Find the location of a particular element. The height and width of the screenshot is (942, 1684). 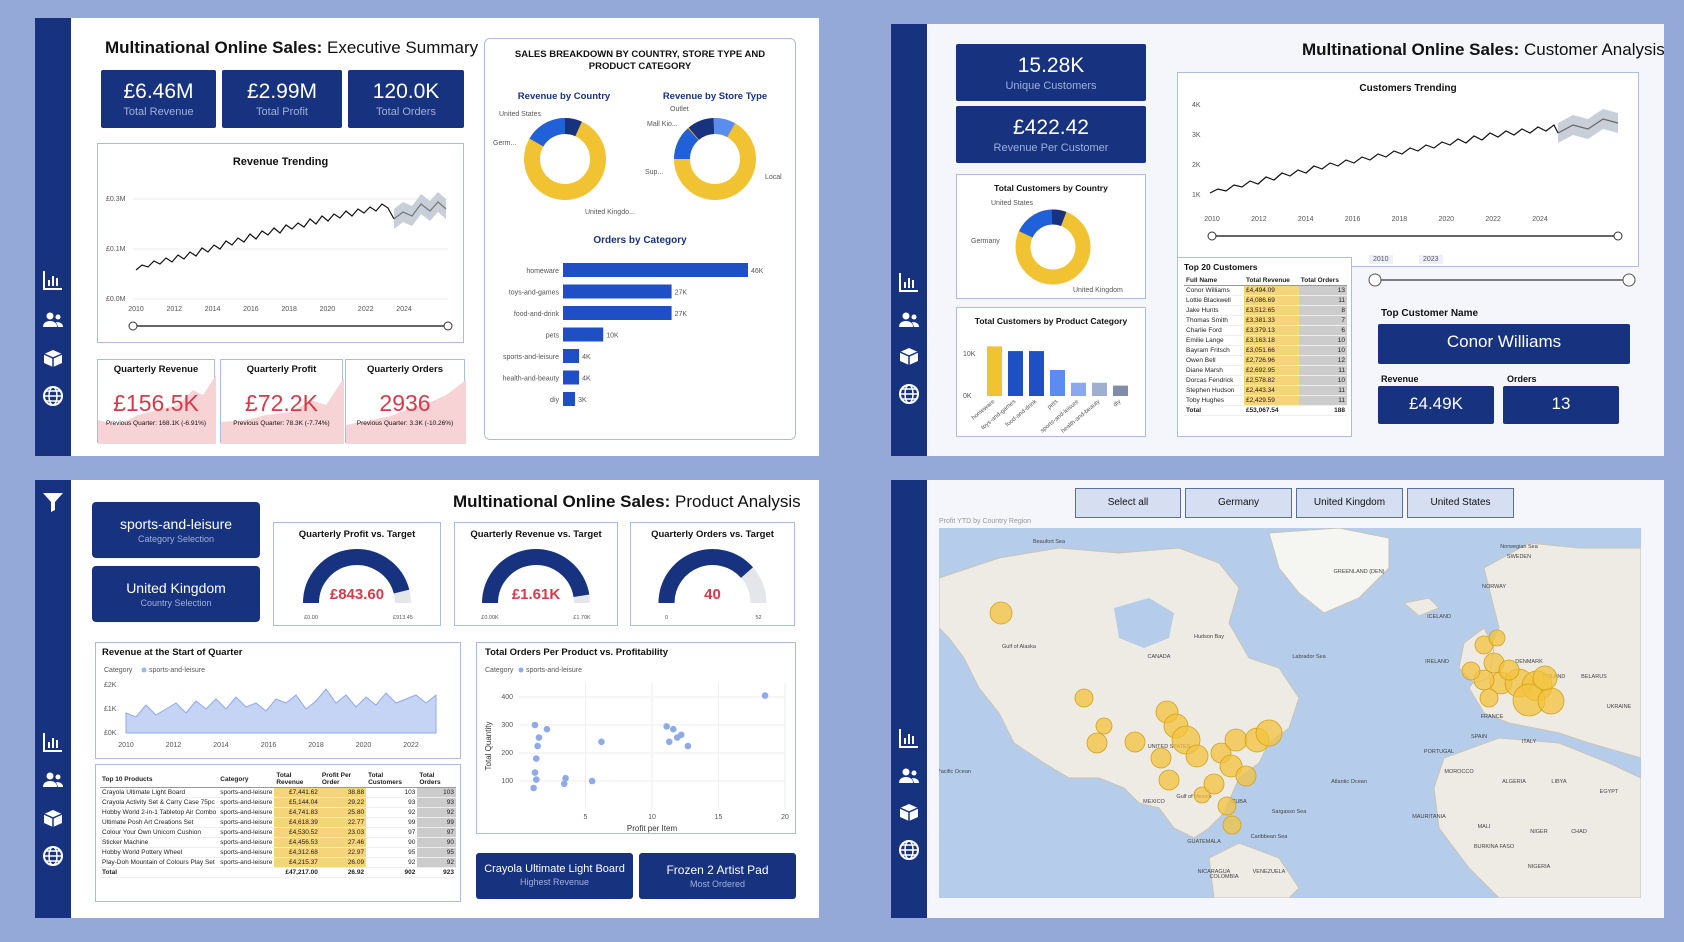

table-row: Toby Hughes £2,429.59 11 is located at coordinates (1265, 400).